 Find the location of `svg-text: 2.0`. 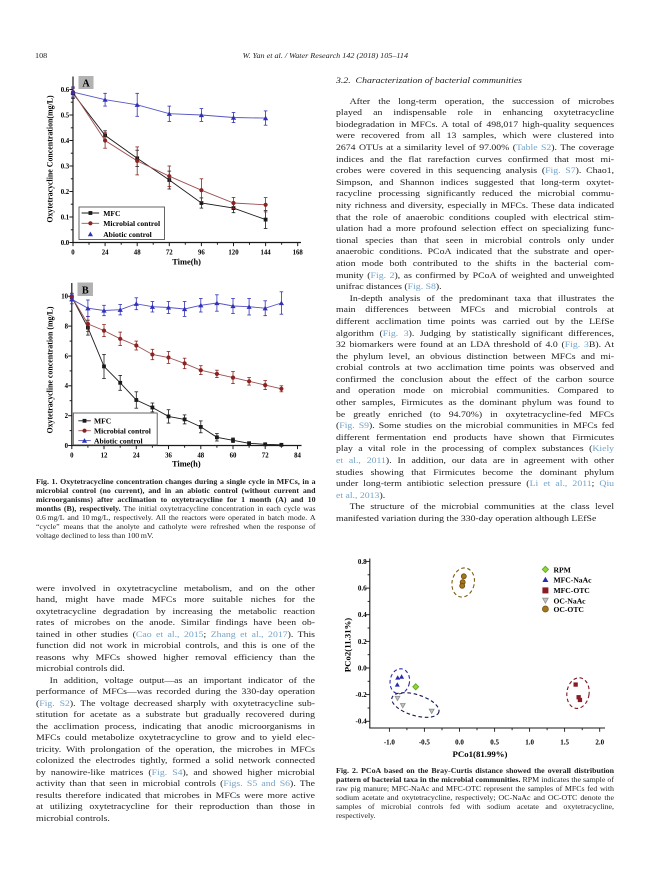

svg-text: 2.0 is located at coordinates (599, 743).